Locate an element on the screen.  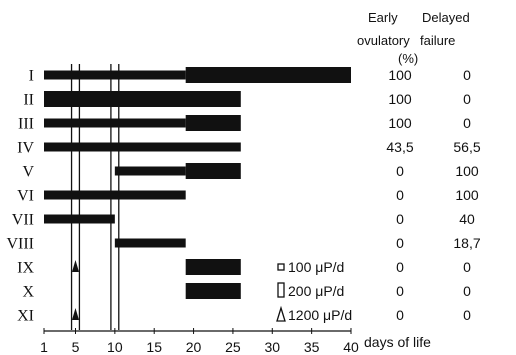
group-label: III is located at coordinates (26, 124).